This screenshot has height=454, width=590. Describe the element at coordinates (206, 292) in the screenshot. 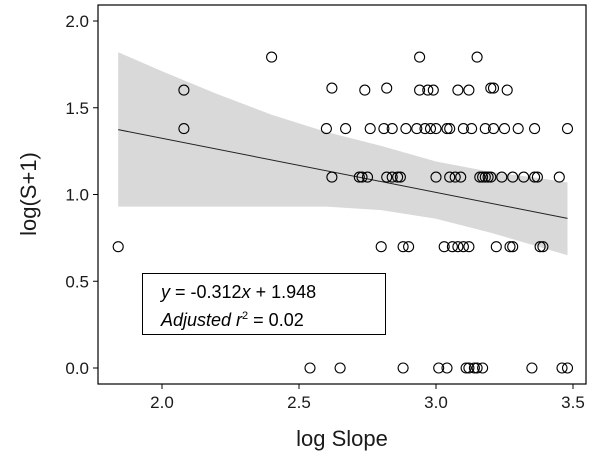

I see `equation-slope: = -0.312` at that location.